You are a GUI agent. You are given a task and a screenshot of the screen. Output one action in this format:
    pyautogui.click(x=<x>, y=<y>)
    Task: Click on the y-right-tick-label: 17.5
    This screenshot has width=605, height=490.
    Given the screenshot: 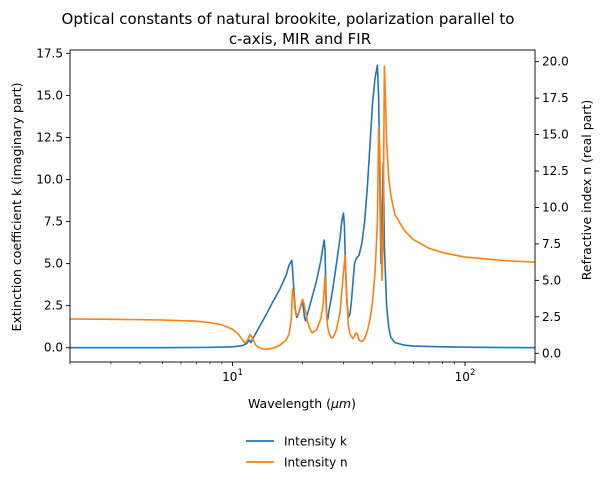 What is the action you would take?
    pyautogui.click(x=555, y=98)
    